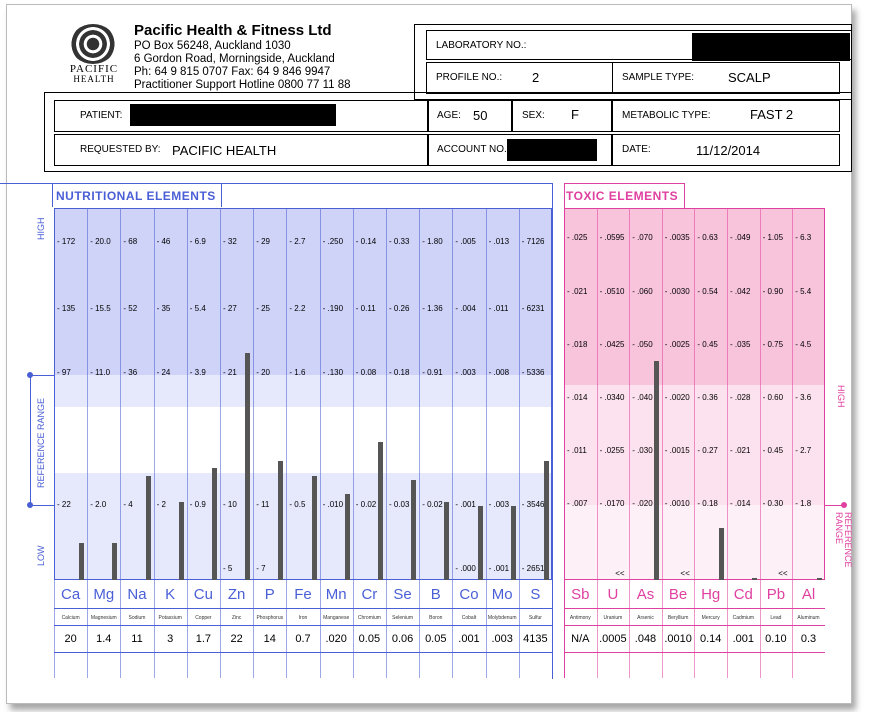 This screenshot has height=712, width=892. What do you see at coordinates (577, 450) in the screenshot?
I see `scale-label: - .011` at bounding box center [577, 450].